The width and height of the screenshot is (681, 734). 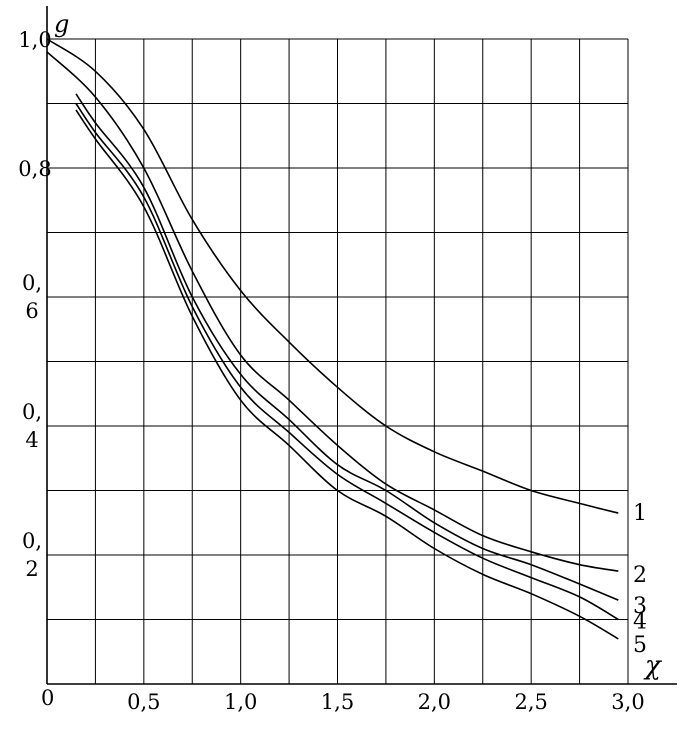 What do you see at coordinates (32, 555) in the screenshot?
I see `y-tick-label: 0, 2` at bounding box center [32, 555].